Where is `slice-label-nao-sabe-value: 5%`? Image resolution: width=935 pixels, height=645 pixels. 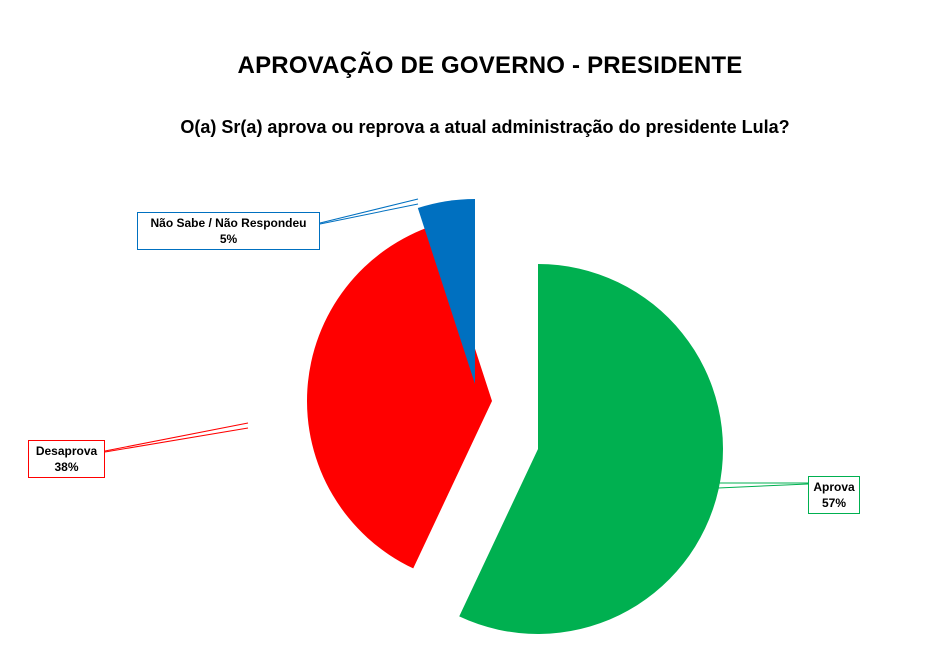
slice-label-nao-sabe-value: 5% is located at coordinates (228, 239).